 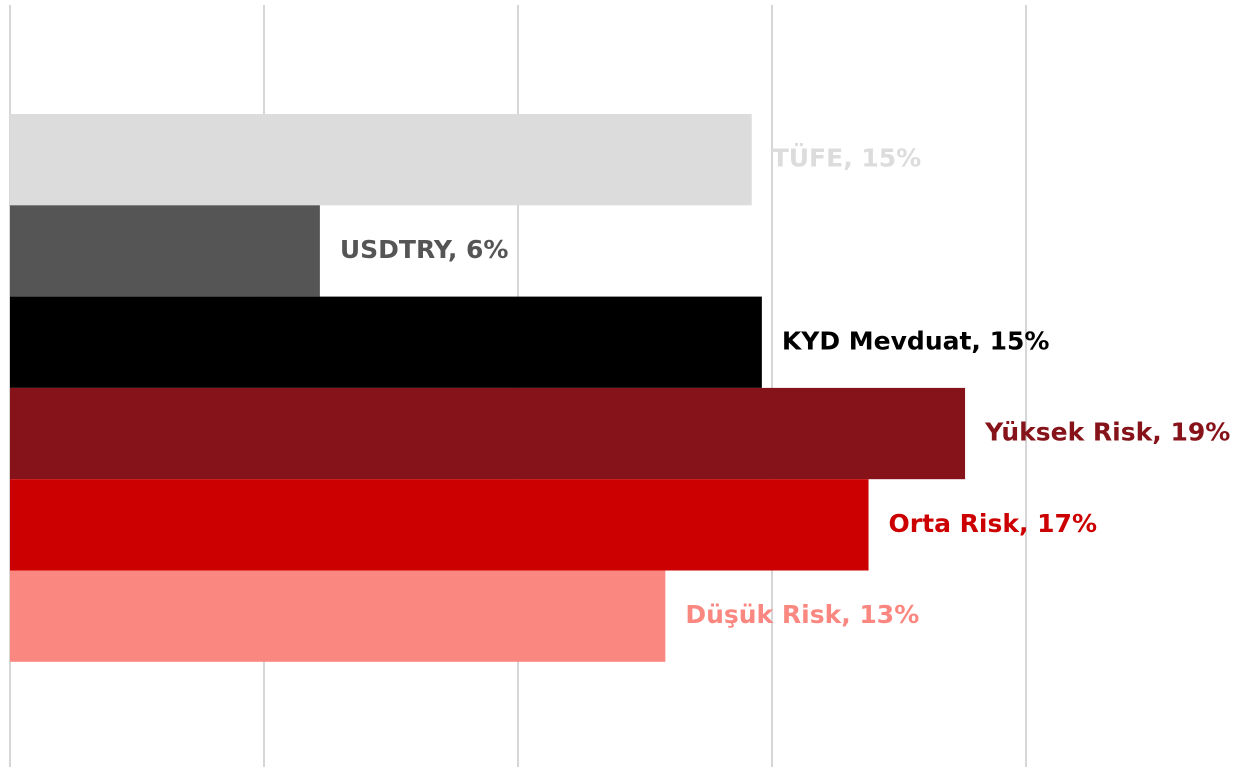 What do you see at coordinates (802, 614) in the screenshot?
I see `data-label: Düşük Risk, 13%` at bounding box center [802, 614].